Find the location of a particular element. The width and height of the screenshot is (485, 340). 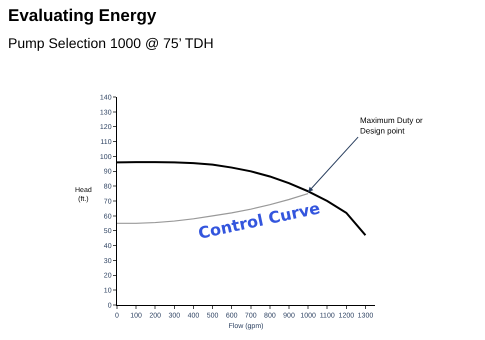

annotation: Maximum Duty or Design point is located at coordinates (392, 126).